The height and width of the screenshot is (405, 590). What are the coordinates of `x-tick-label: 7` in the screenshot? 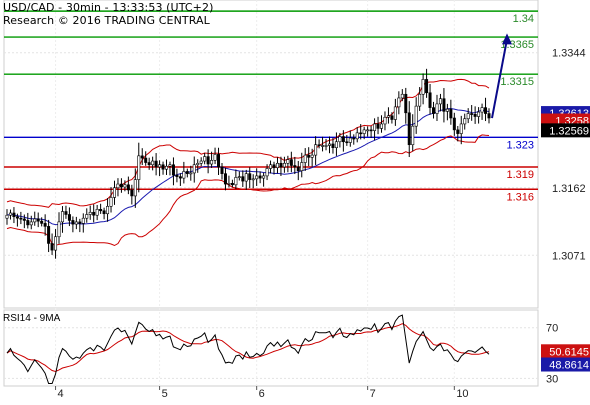 It's located at (373, 394).